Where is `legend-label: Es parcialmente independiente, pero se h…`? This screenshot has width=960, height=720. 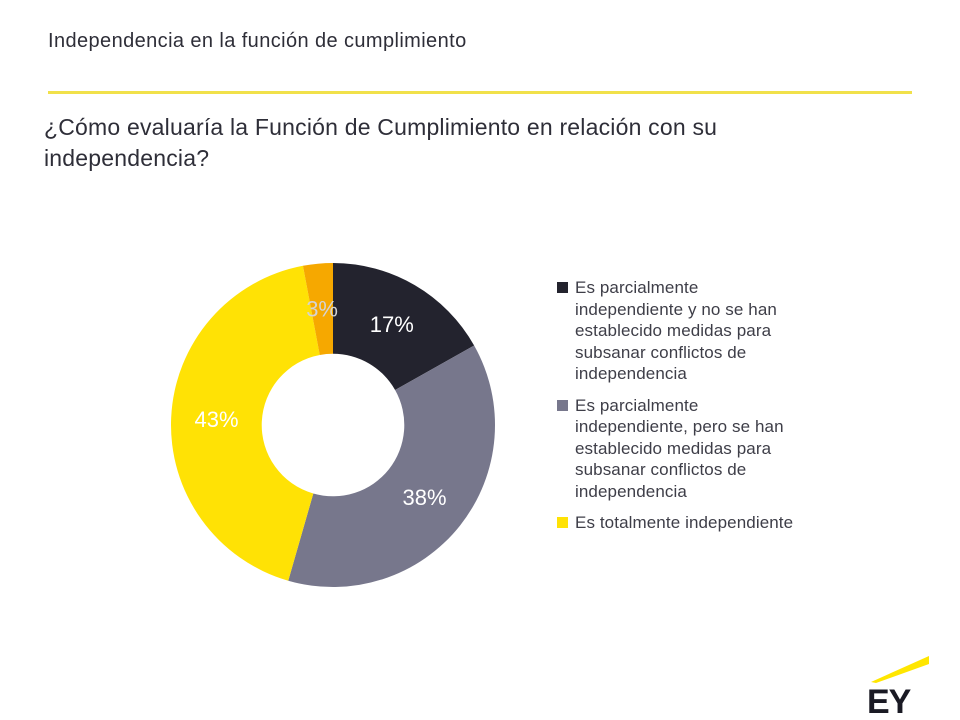
legend-label: Es parcialmente independiente, pero se h… is located at coordinates (679, 448).